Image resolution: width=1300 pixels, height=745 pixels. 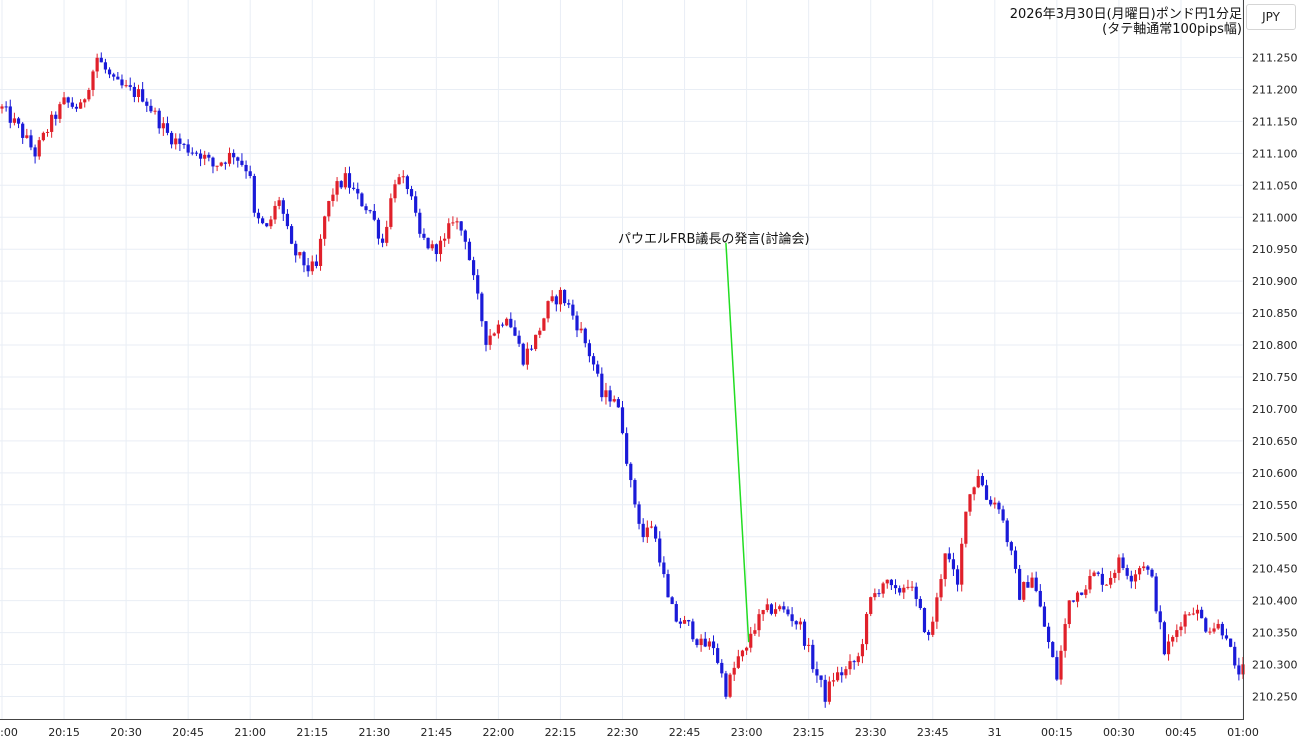 I want to click on y-tick-label: 210.300, so click(x=1275, y=665).